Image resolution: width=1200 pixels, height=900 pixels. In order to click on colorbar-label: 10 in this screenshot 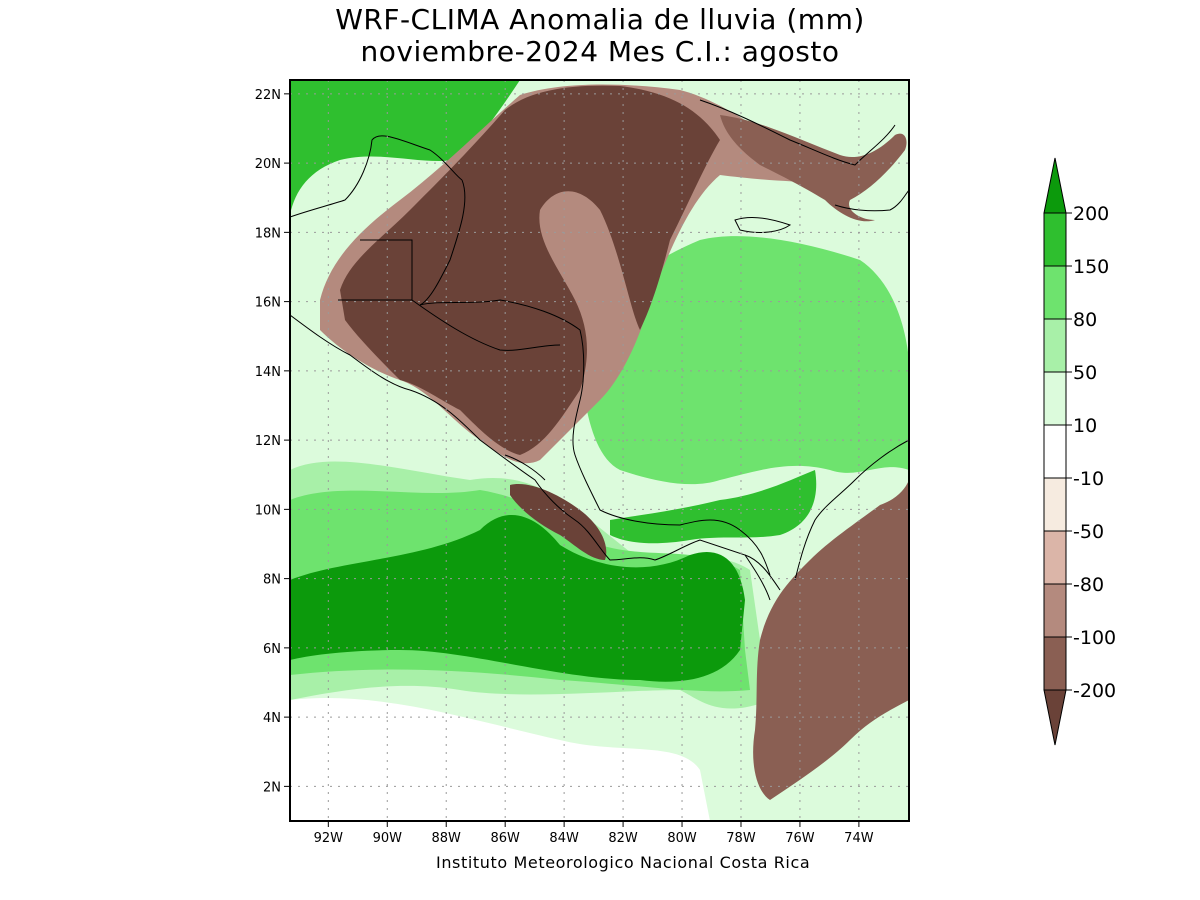, I will do `click(1085, 426)`.